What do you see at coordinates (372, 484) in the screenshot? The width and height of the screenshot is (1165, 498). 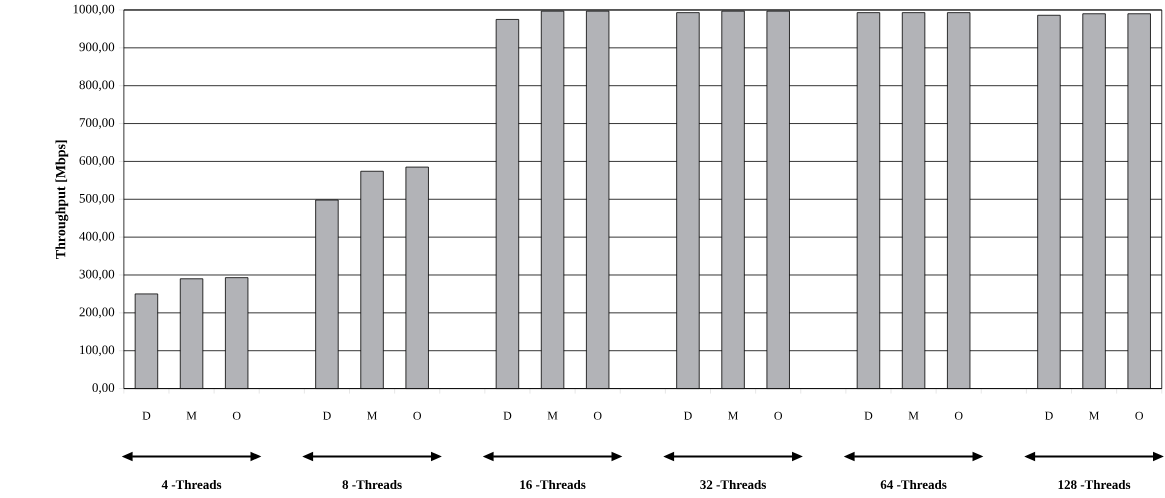 I see `text: 8 -Threads` at bounding box center [372, 484].